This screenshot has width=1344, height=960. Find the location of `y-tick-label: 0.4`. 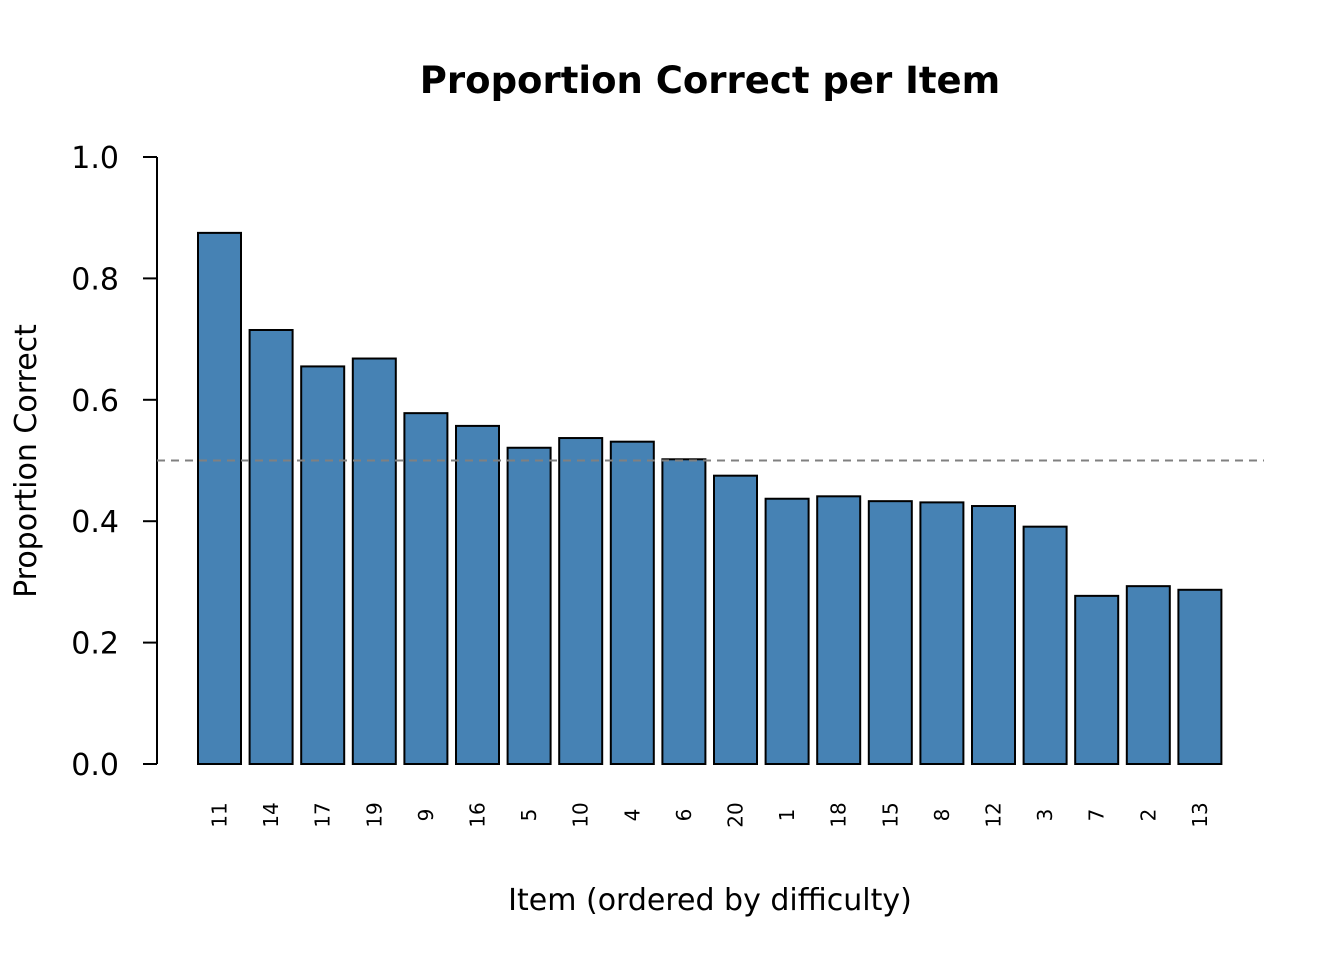

y-tick-label: 0.4 is located at coordinates (95, 522).